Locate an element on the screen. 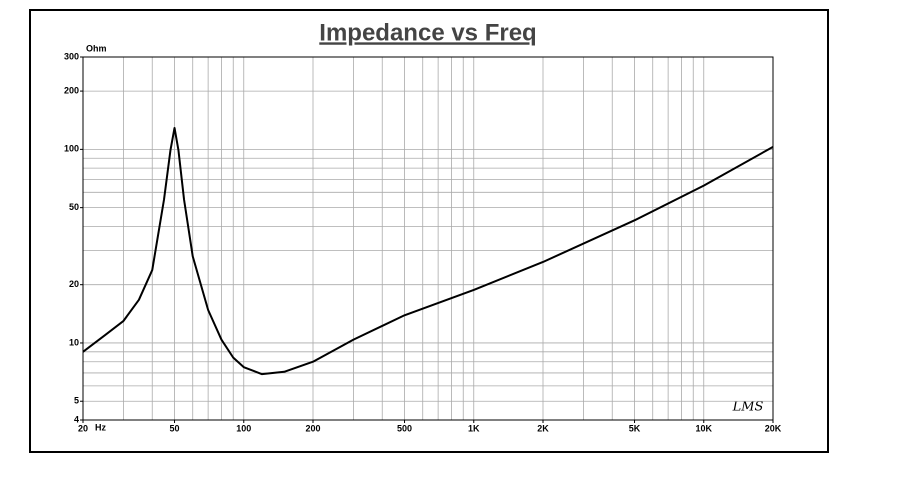 The image size is (907, 478). y-tick-label: 200 is located at coordinates (71, 90).